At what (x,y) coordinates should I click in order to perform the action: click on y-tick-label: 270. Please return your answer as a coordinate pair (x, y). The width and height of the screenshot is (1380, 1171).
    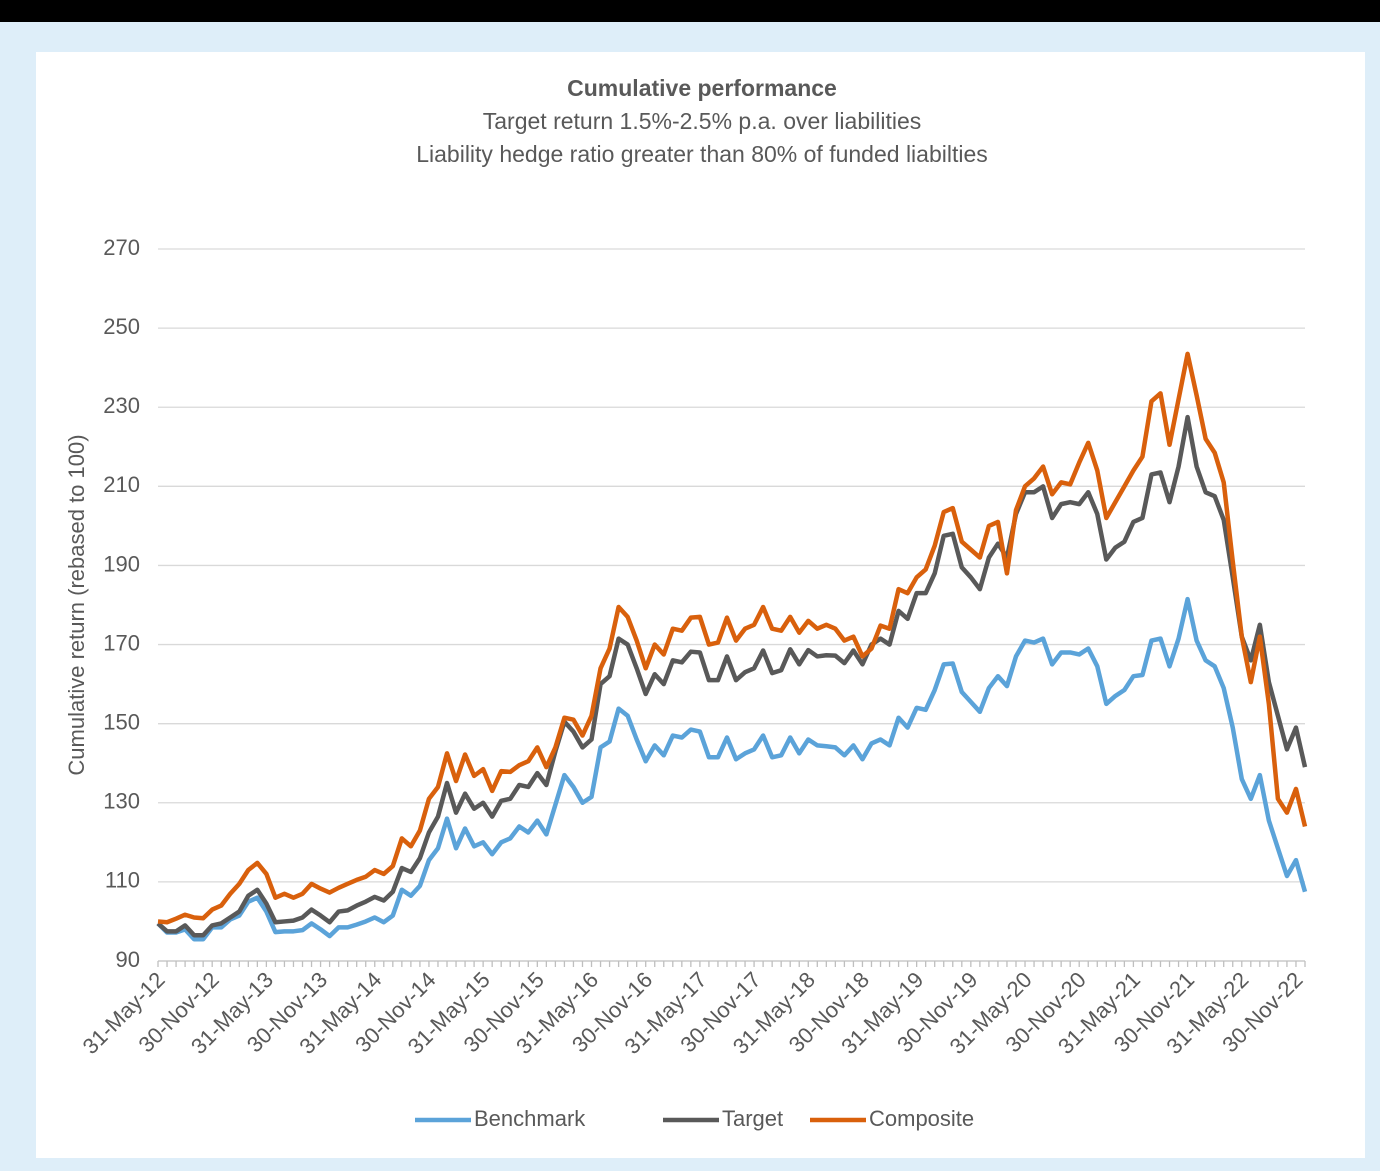
    Looking at the image, I should click on (121, 247).